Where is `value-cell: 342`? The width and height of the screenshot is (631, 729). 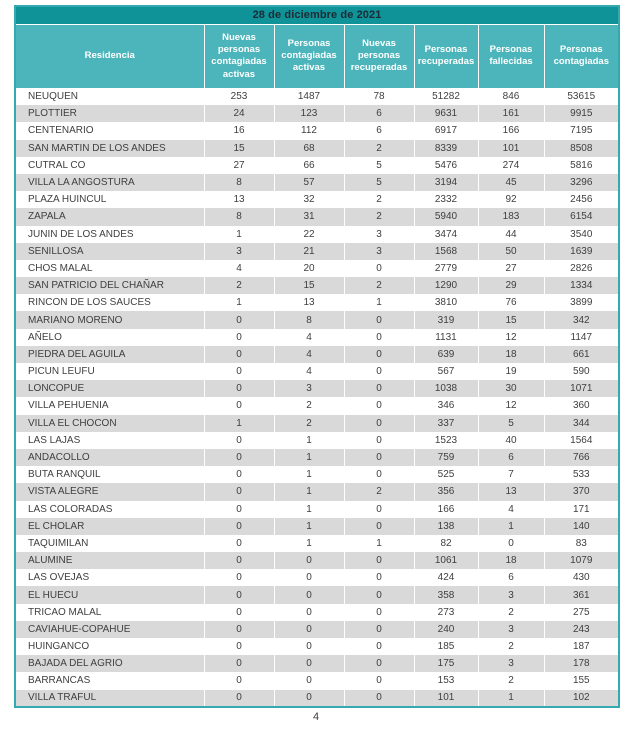 value-cell: 342 is located at coordinates (581, 320).